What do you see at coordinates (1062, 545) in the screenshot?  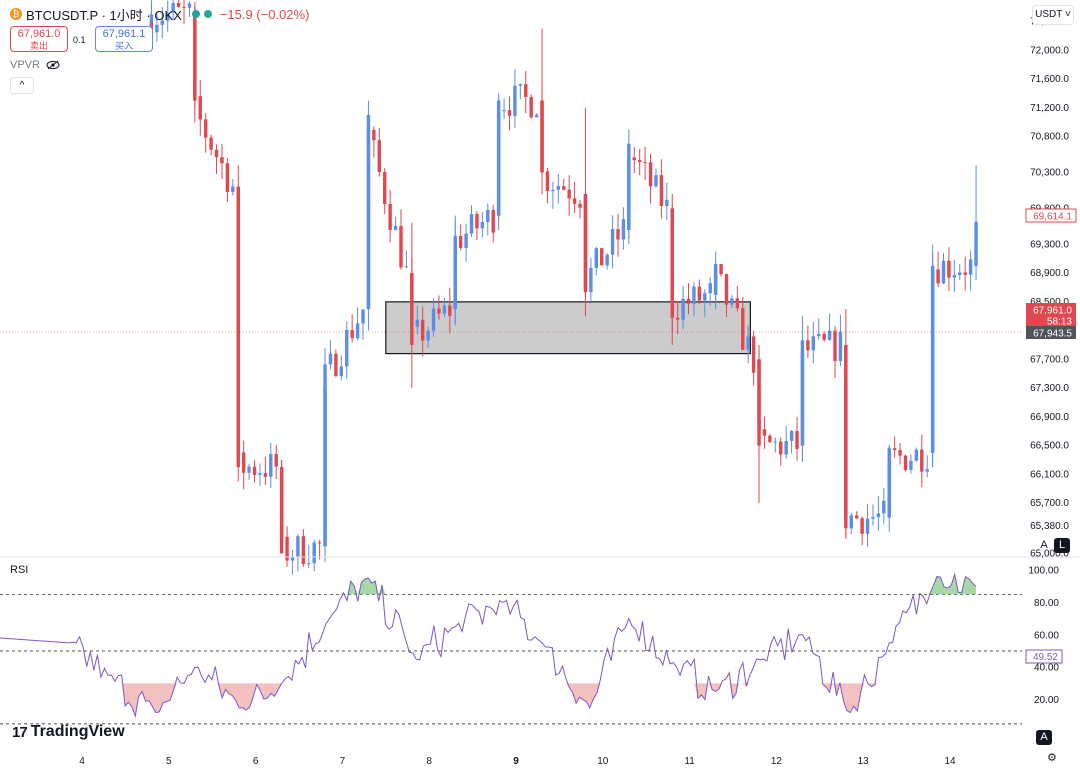 I see `log-scale-button: L` at bounding box center [1062, 545].